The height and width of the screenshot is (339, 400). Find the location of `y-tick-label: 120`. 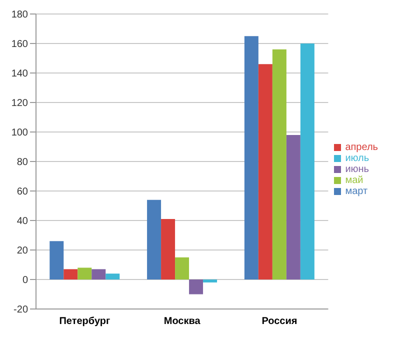

y-tick-label: 120 is located at coordinates (19, 104).